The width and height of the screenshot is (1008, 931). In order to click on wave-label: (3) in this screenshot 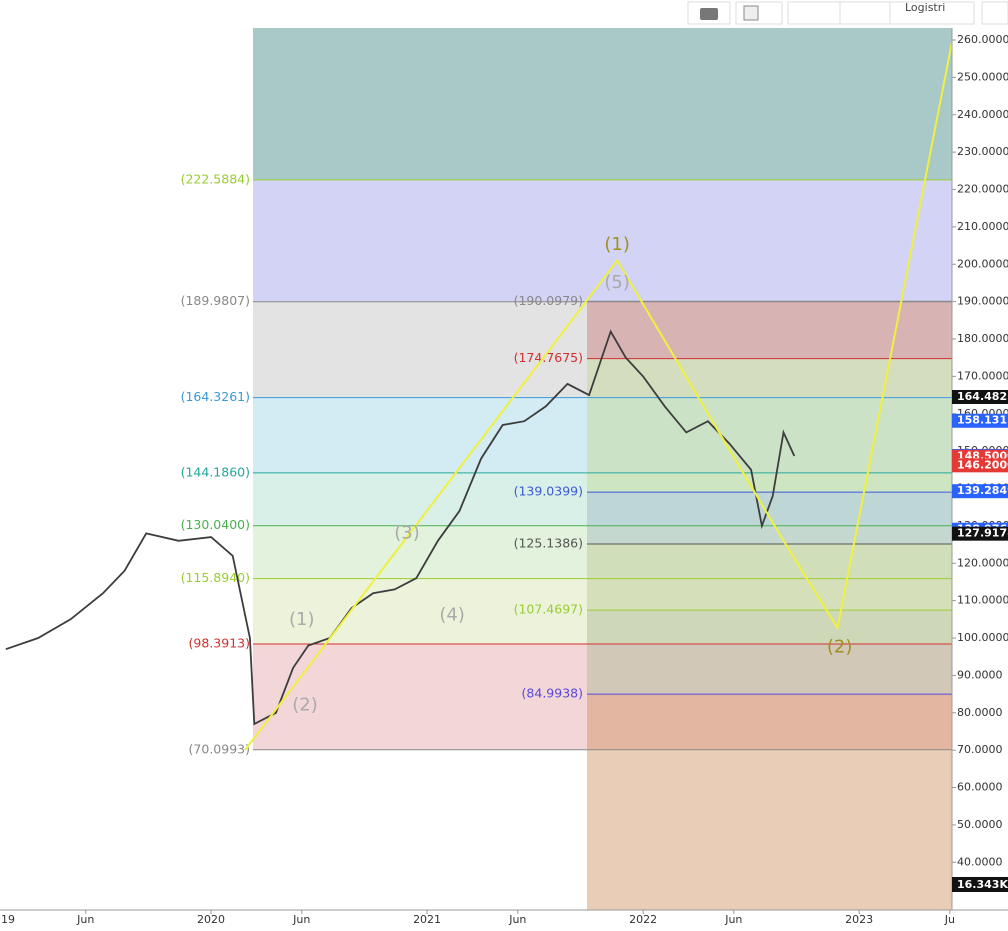, I will do `click(407, 532)`.